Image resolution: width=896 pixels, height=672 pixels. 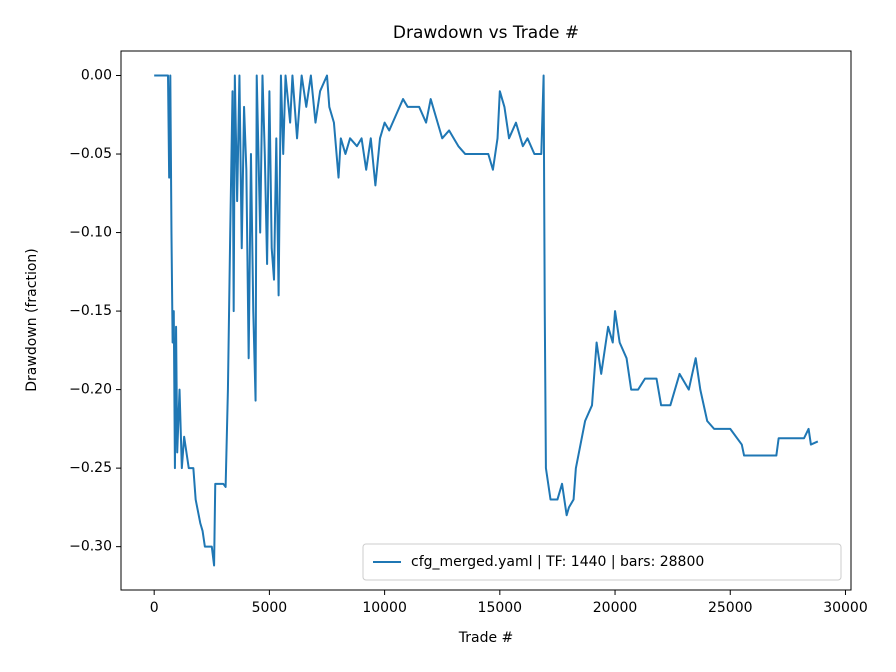 What do you see at coordinates (90, 233) in the screenshot?
I see `y-tick-label: −0.10` at bounding box center [90, 233].